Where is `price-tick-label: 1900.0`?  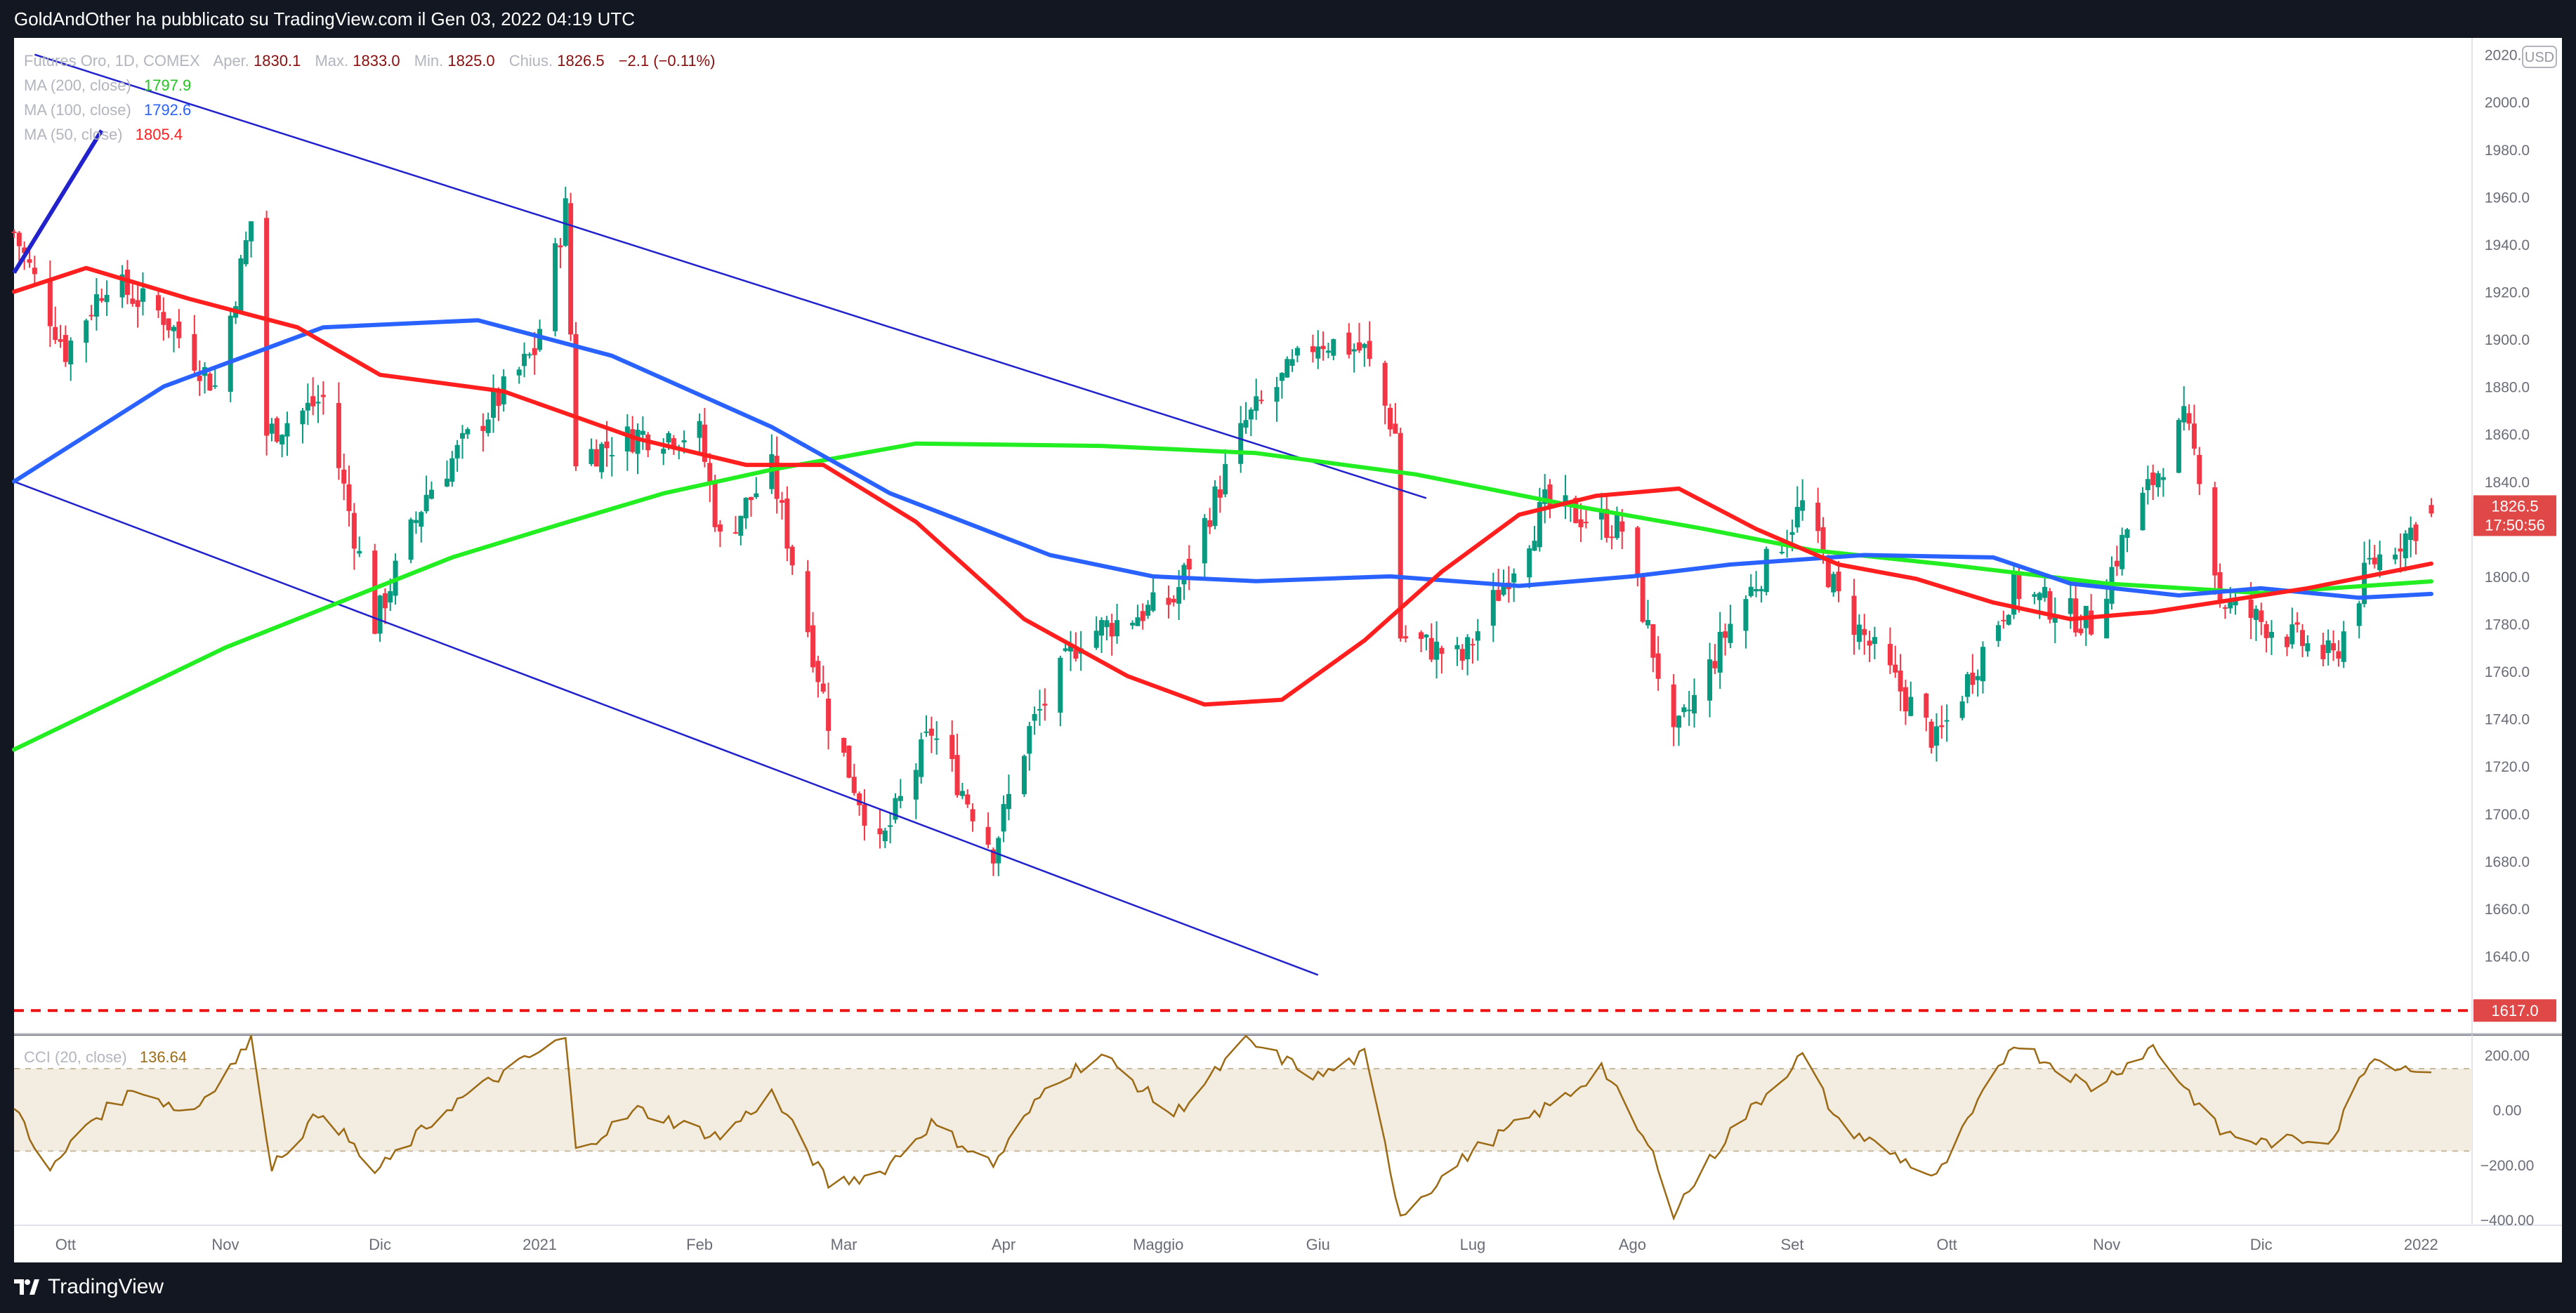 price-tick-label: 1900.0 is located at coordinates (2507, 340).